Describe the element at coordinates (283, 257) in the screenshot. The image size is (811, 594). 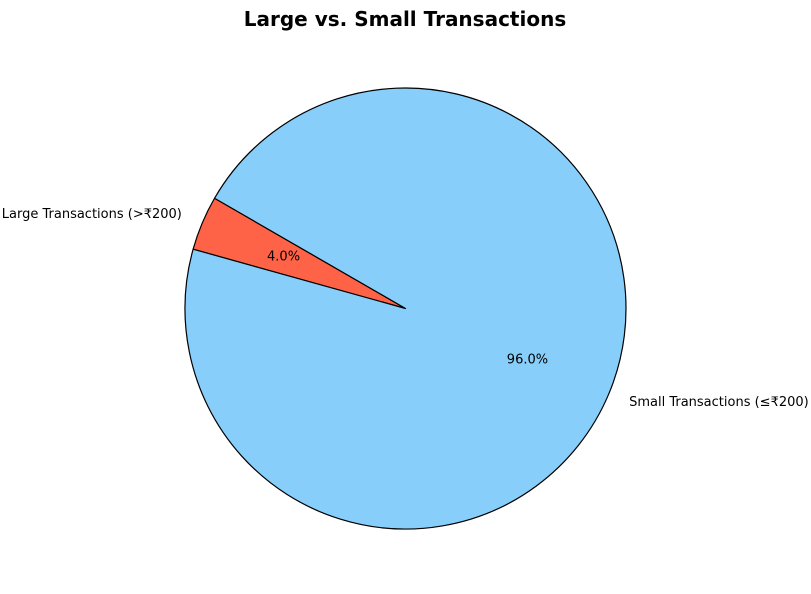
I see `slice-pct-label-0: 4.0%` at that location.